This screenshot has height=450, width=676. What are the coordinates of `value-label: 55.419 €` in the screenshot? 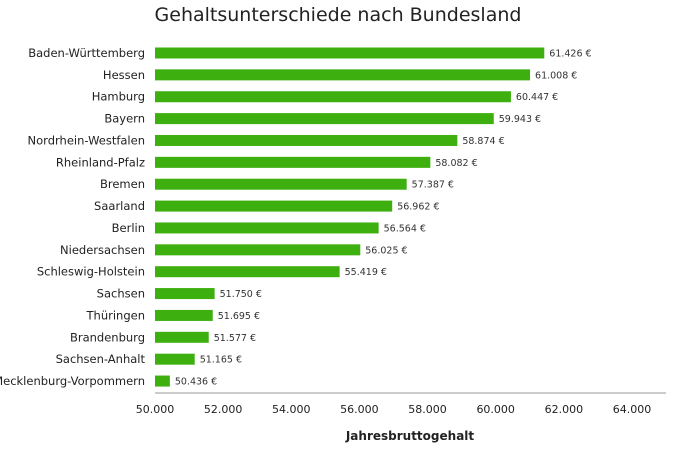 It's located at (366, 272).